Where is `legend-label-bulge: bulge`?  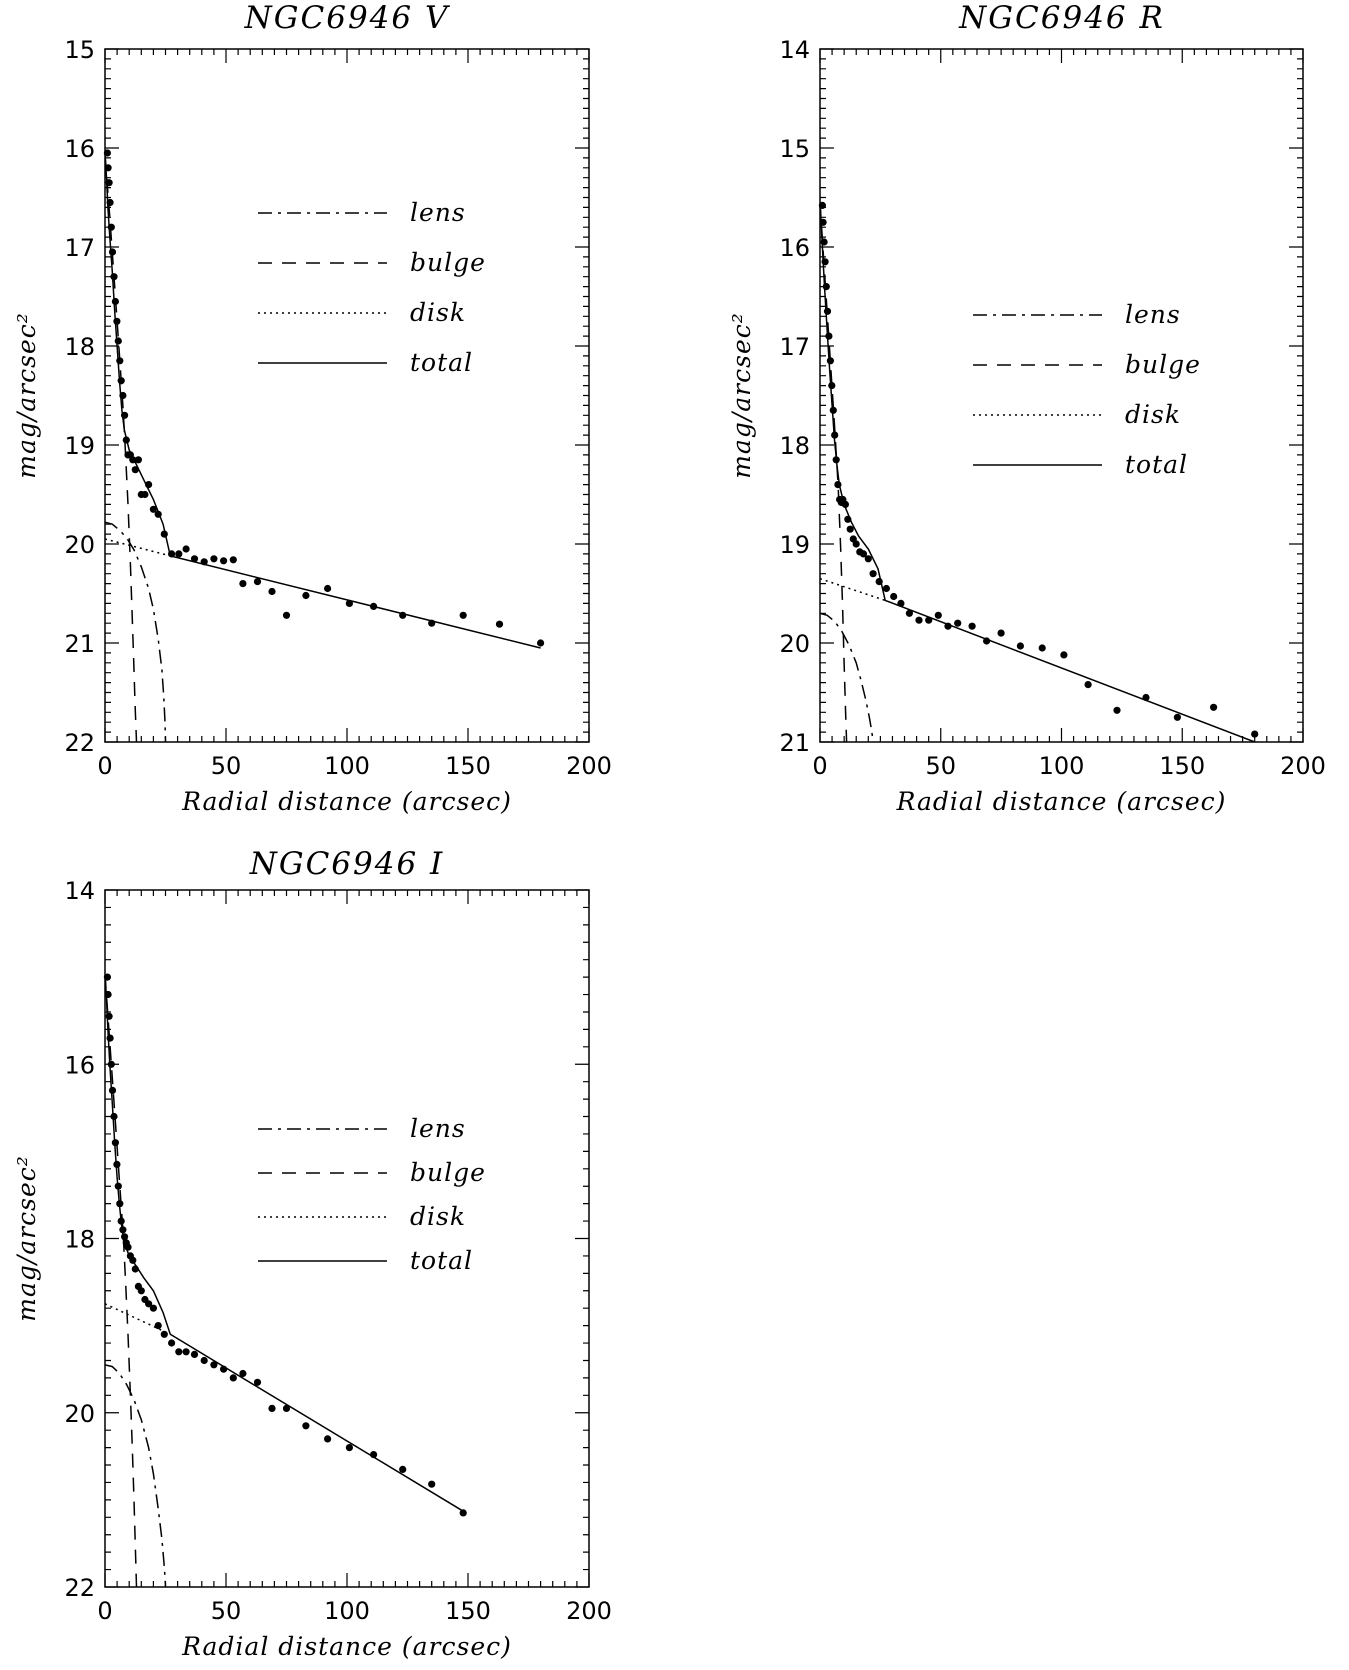 legend-label-bulge: bulge is located at coordinates (448, 1172).